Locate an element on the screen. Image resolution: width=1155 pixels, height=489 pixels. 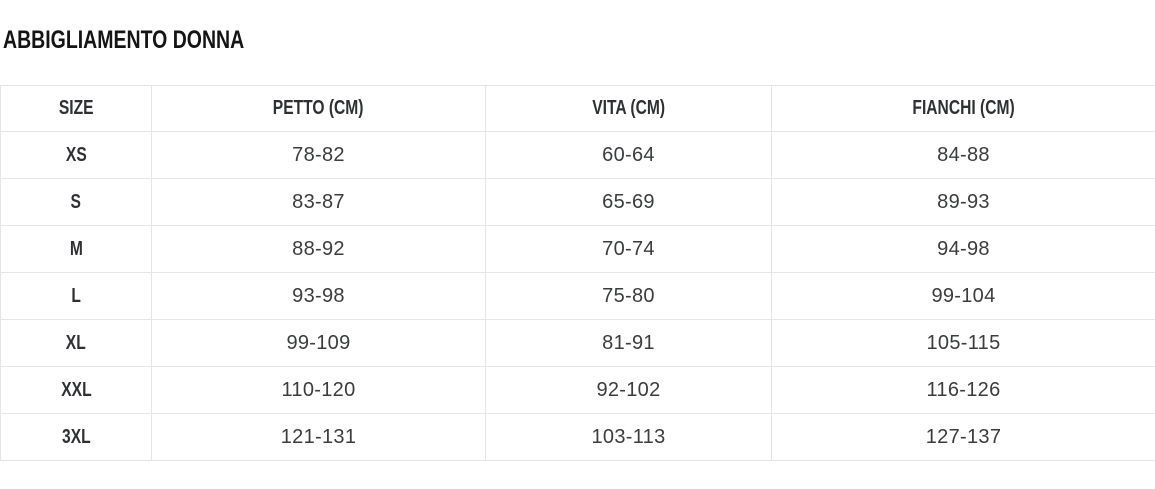
table-row: M 88-92 70-74 94-98 is located at coordinates (577, 249).